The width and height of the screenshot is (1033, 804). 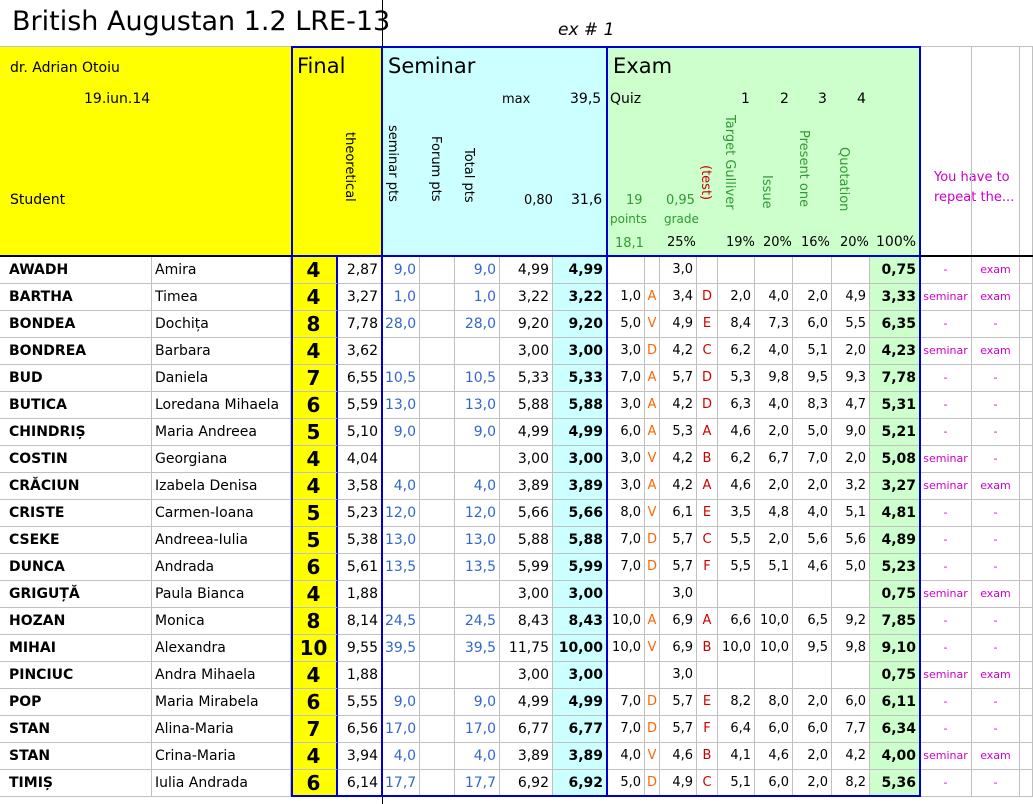 What do you see at coordinates (432, 66) in the screenshot?
I see `seminar-label: Seminar` at bounding box center [432, 66].